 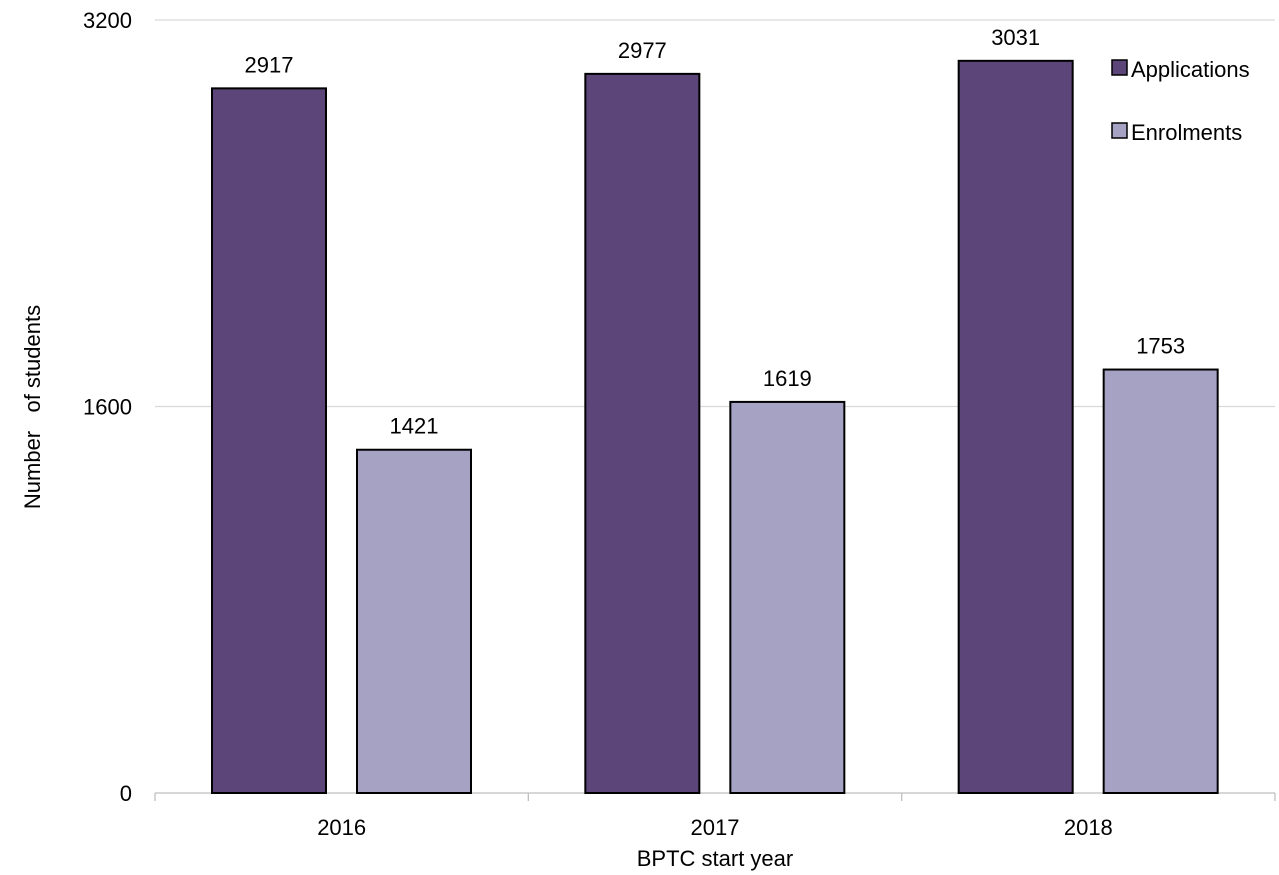 What do you see at coordinates (269, 441) in the screenshot?
I see `bar-applications-2016` at bounding box center [269, 441].